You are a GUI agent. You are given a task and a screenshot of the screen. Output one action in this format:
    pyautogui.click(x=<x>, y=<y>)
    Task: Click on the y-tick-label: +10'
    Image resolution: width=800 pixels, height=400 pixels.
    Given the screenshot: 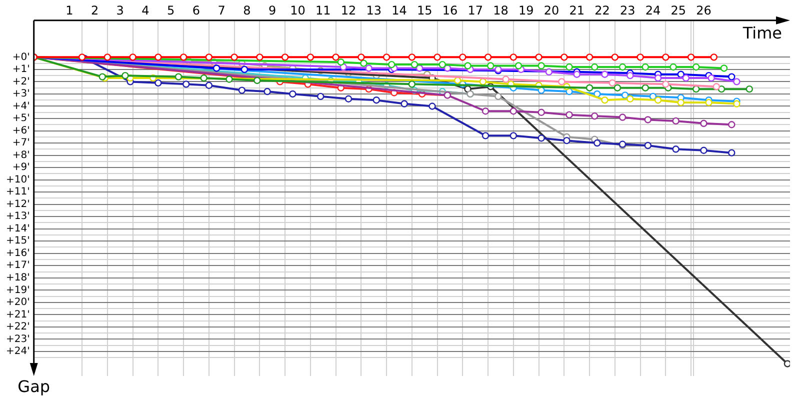 What is the action you would take?
    pyautogui.click(x=18, y=180)
    